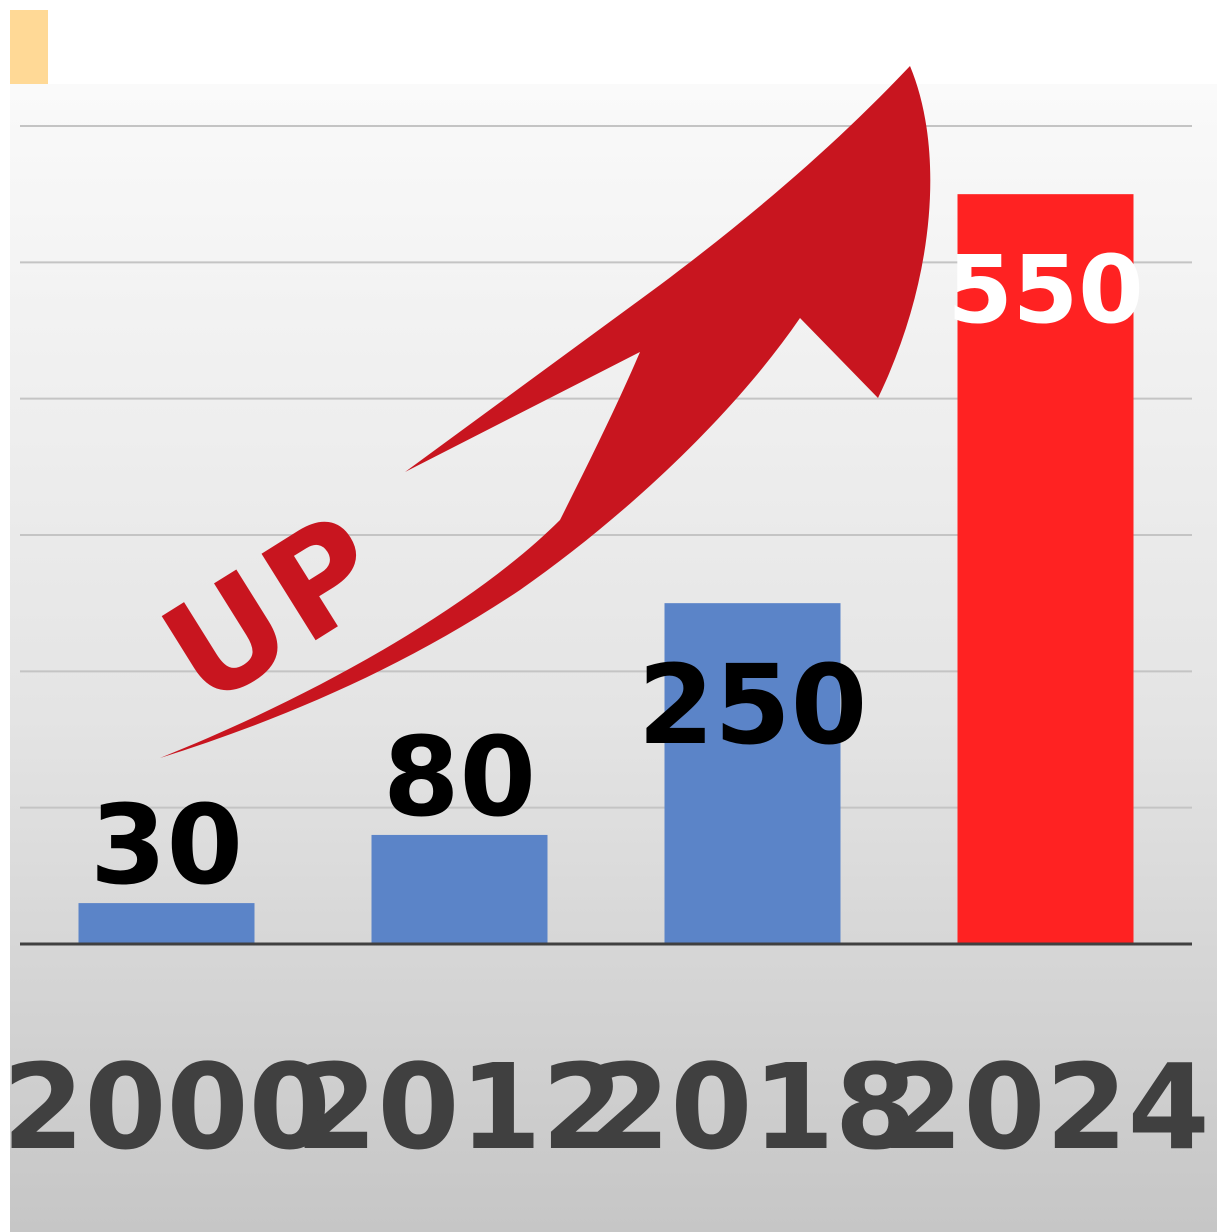  What do you see at coordinates (29, 47) in the screenshot?
I see `corner-tab` at bounding box center [29, 47].